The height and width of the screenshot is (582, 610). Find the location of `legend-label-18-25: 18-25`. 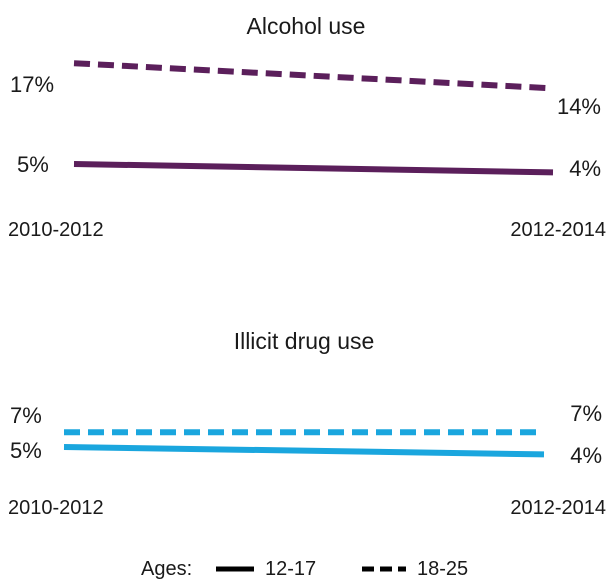

legend-label-18-25: 18-25 is located at coordinates (442, 569).